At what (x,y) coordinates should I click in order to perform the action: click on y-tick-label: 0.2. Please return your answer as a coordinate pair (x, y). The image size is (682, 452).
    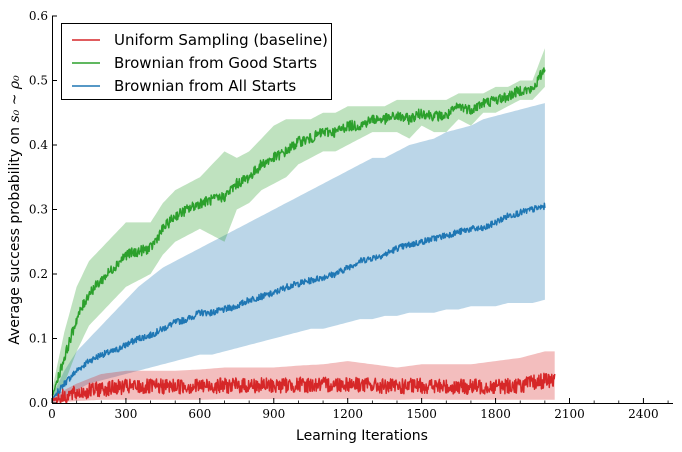
    Looking at the image, I should click on (38, 274).